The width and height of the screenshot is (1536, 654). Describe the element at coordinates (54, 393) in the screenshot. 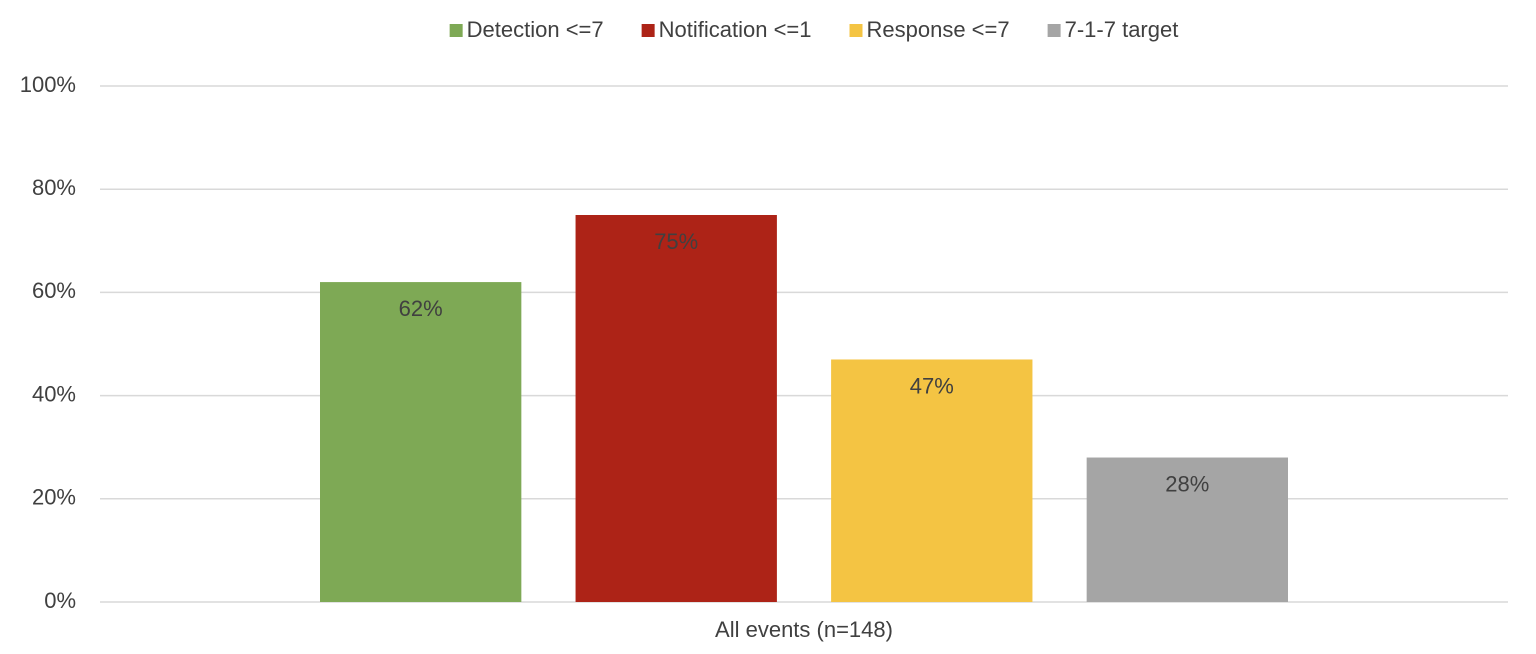

I see `y-tick-label: 40%` at that location.